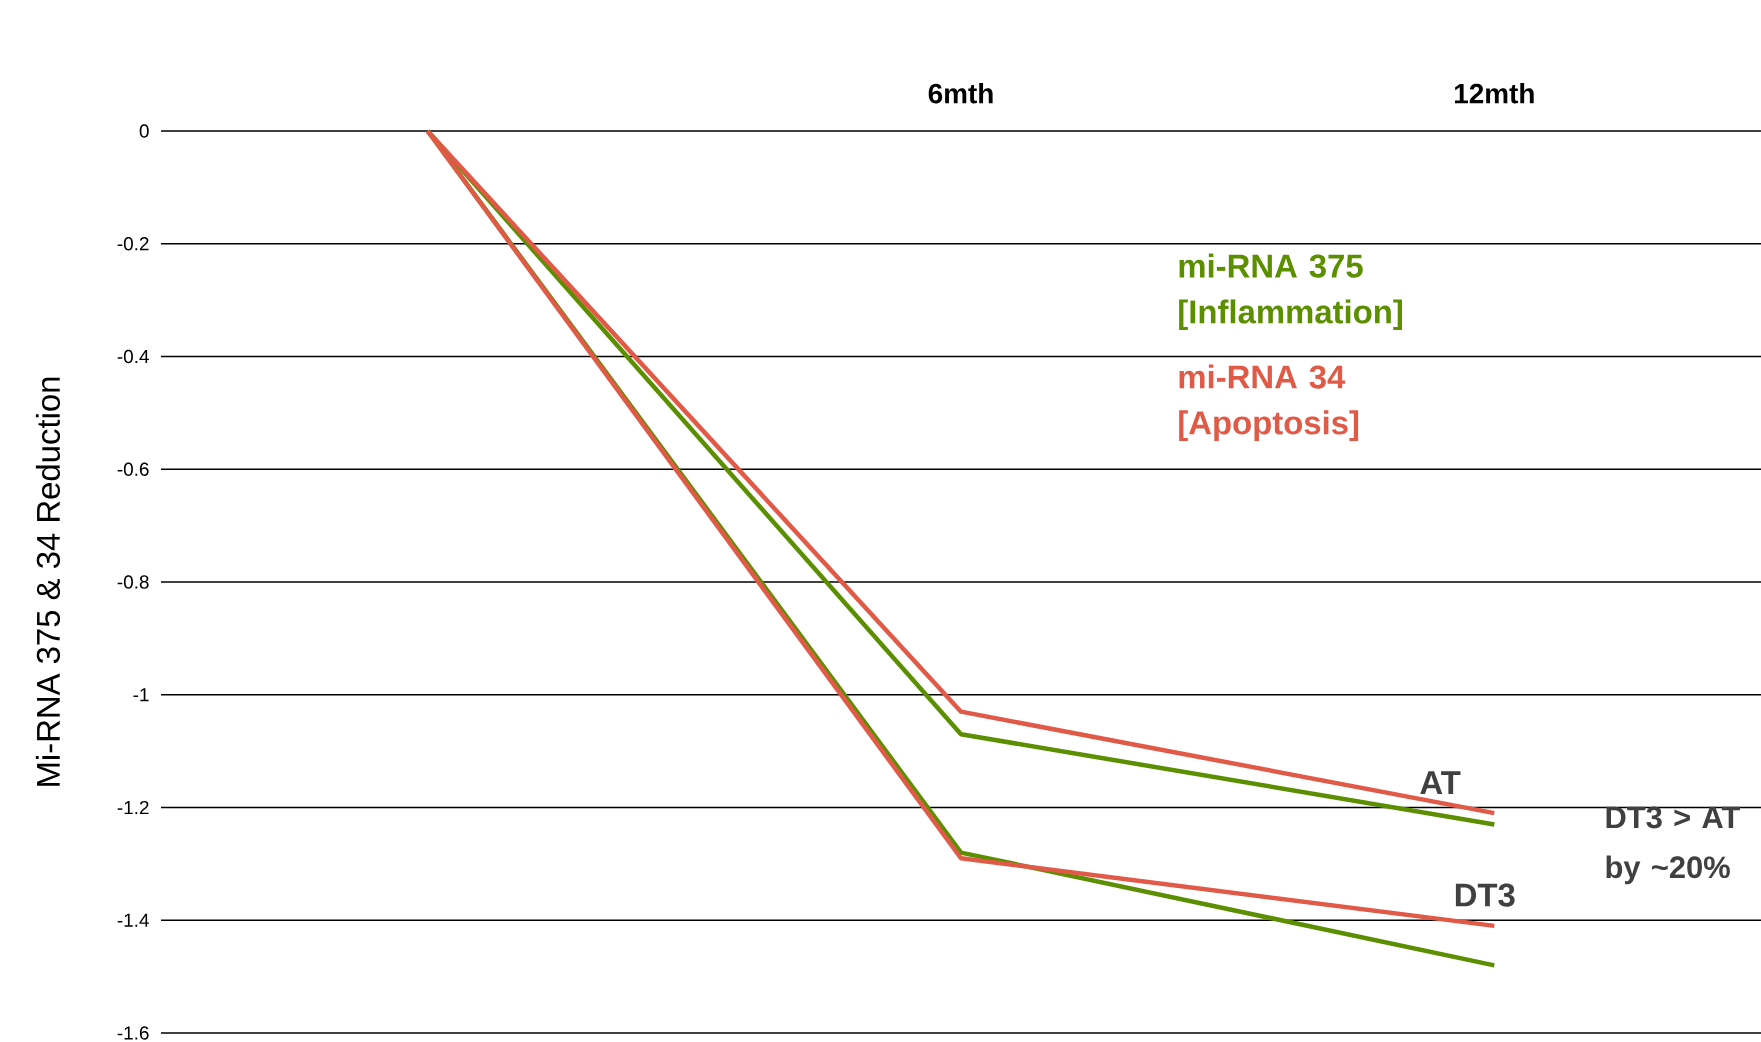 Image resolution: width=1761 pixels, height=1042 pixels. Describe the element at coordinates (141, 695) in the screenshot. I see `y-tick-label: -1` at that location.